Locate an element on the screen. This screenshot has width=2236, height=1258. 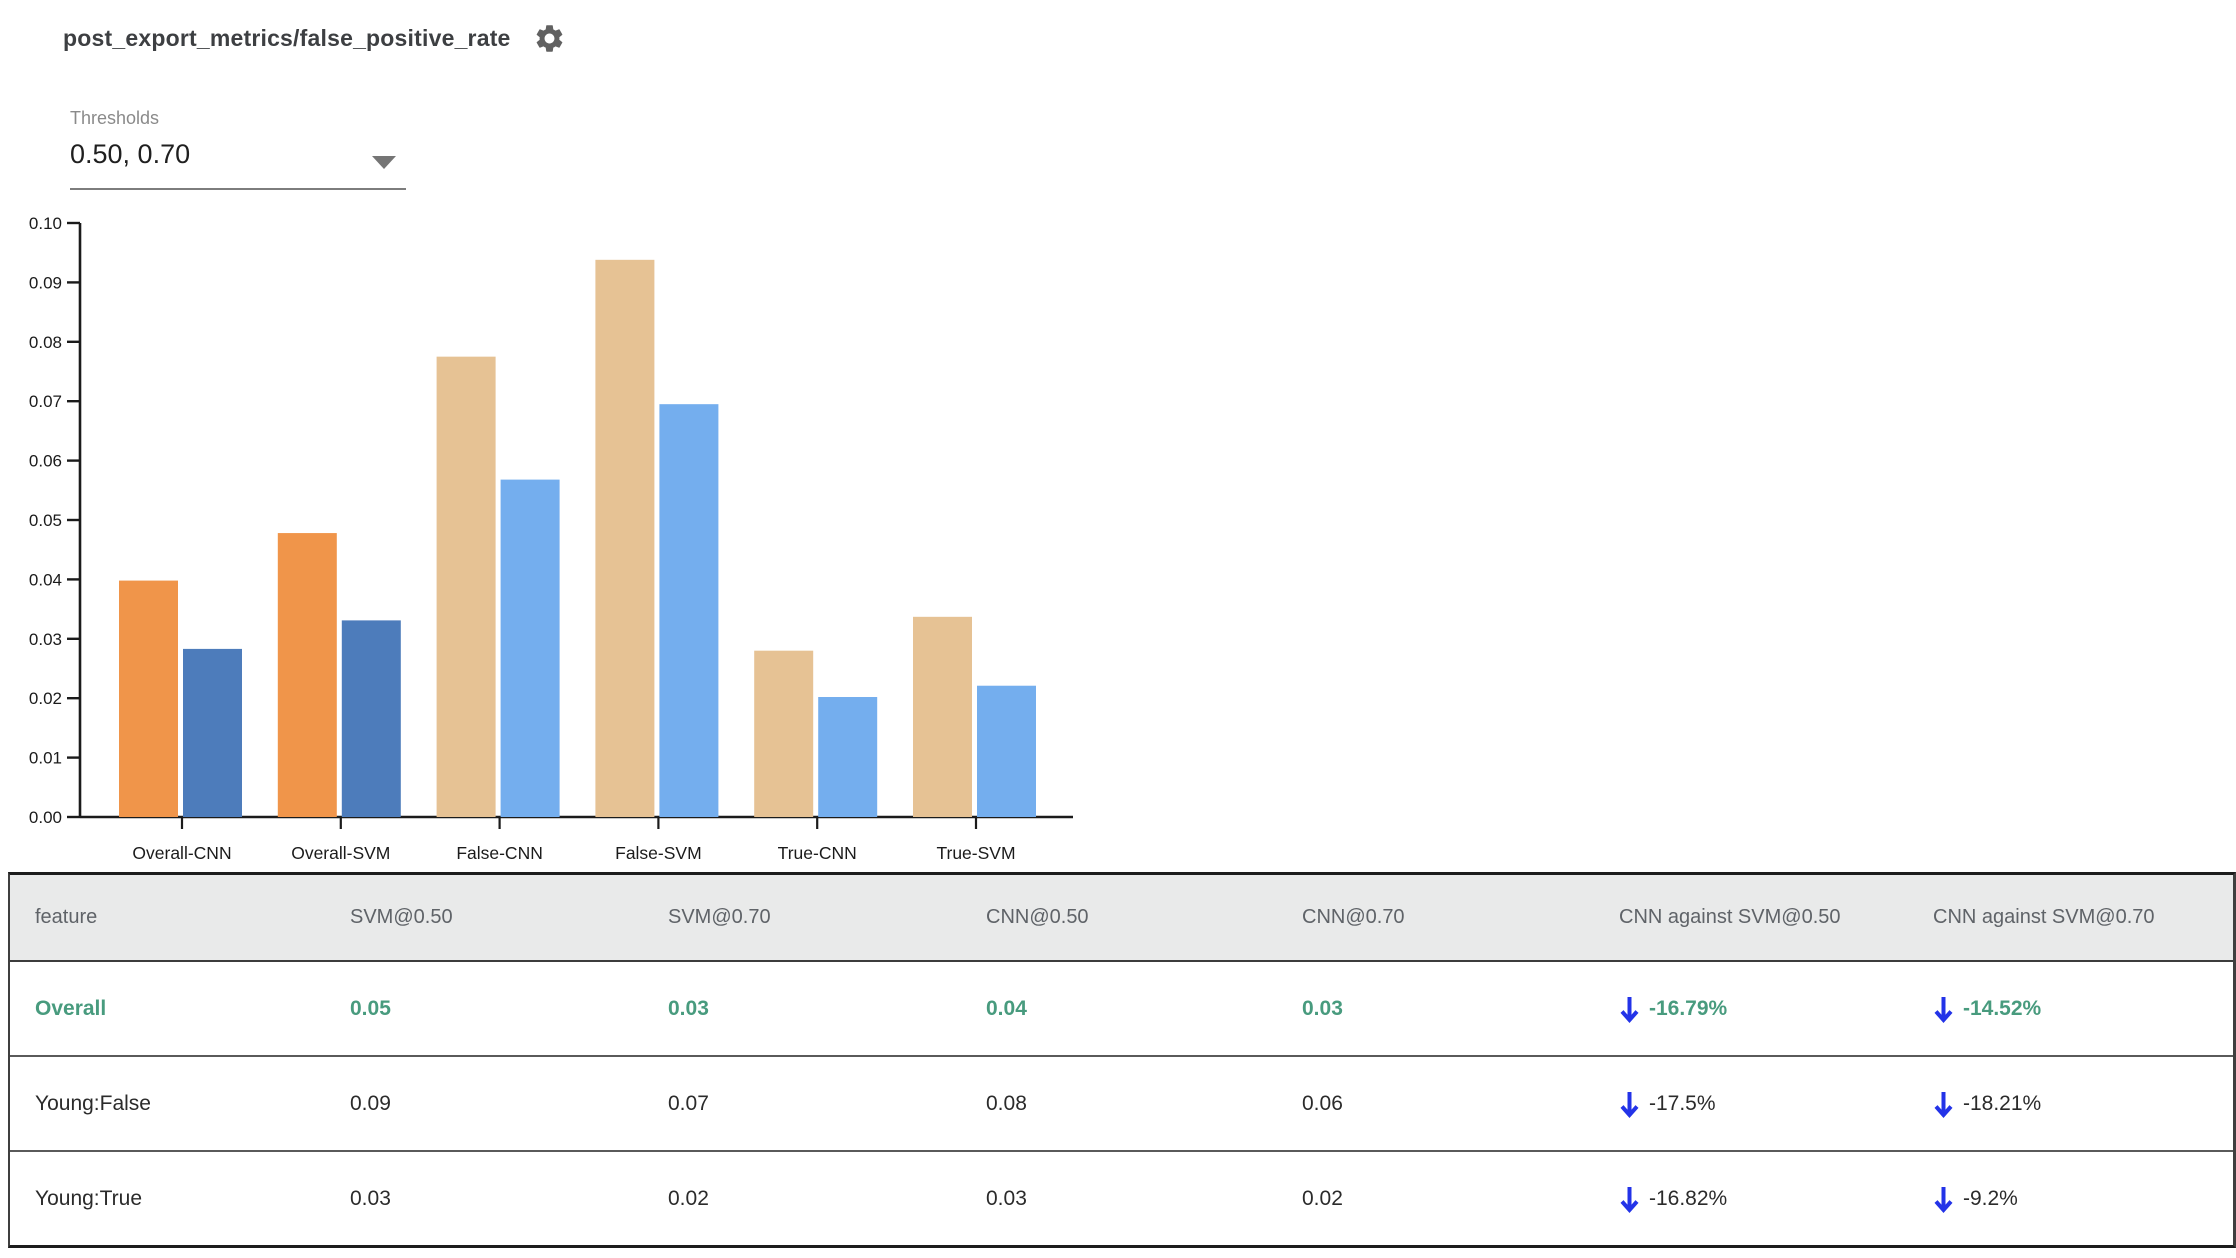
thresholds-select: Thresholds 0.50, 0.70 is located at coordinates (238, 149).